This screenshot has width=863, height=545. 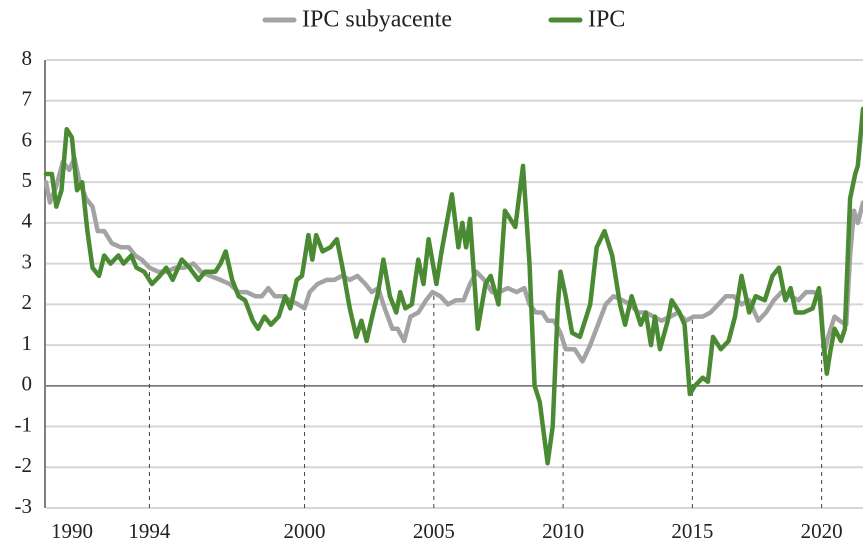 I want to click on y-tick-label: -3, so click(x=24, y=506).